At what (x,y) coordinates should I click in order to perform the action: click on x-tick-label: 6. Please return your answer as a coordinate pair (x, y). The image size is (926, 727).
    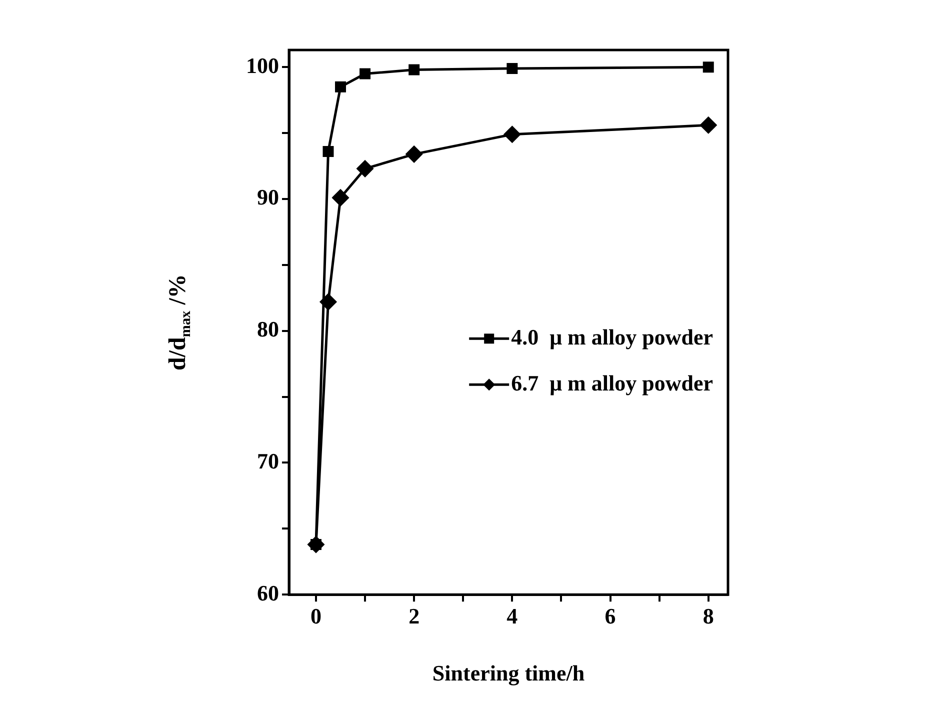
    Looking at the image, I should click on (610, 615).